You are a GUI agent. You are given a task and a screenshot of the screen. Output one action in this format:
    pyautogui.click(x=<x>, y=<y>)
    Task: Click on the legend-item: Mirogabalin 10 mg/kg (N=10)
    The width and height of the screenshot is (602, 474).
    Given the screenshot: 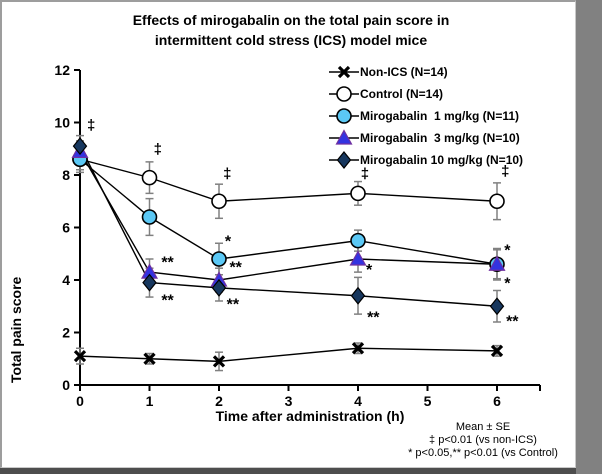 What is the action you would take?
    pyautogui.click(x=426, y=160)
    